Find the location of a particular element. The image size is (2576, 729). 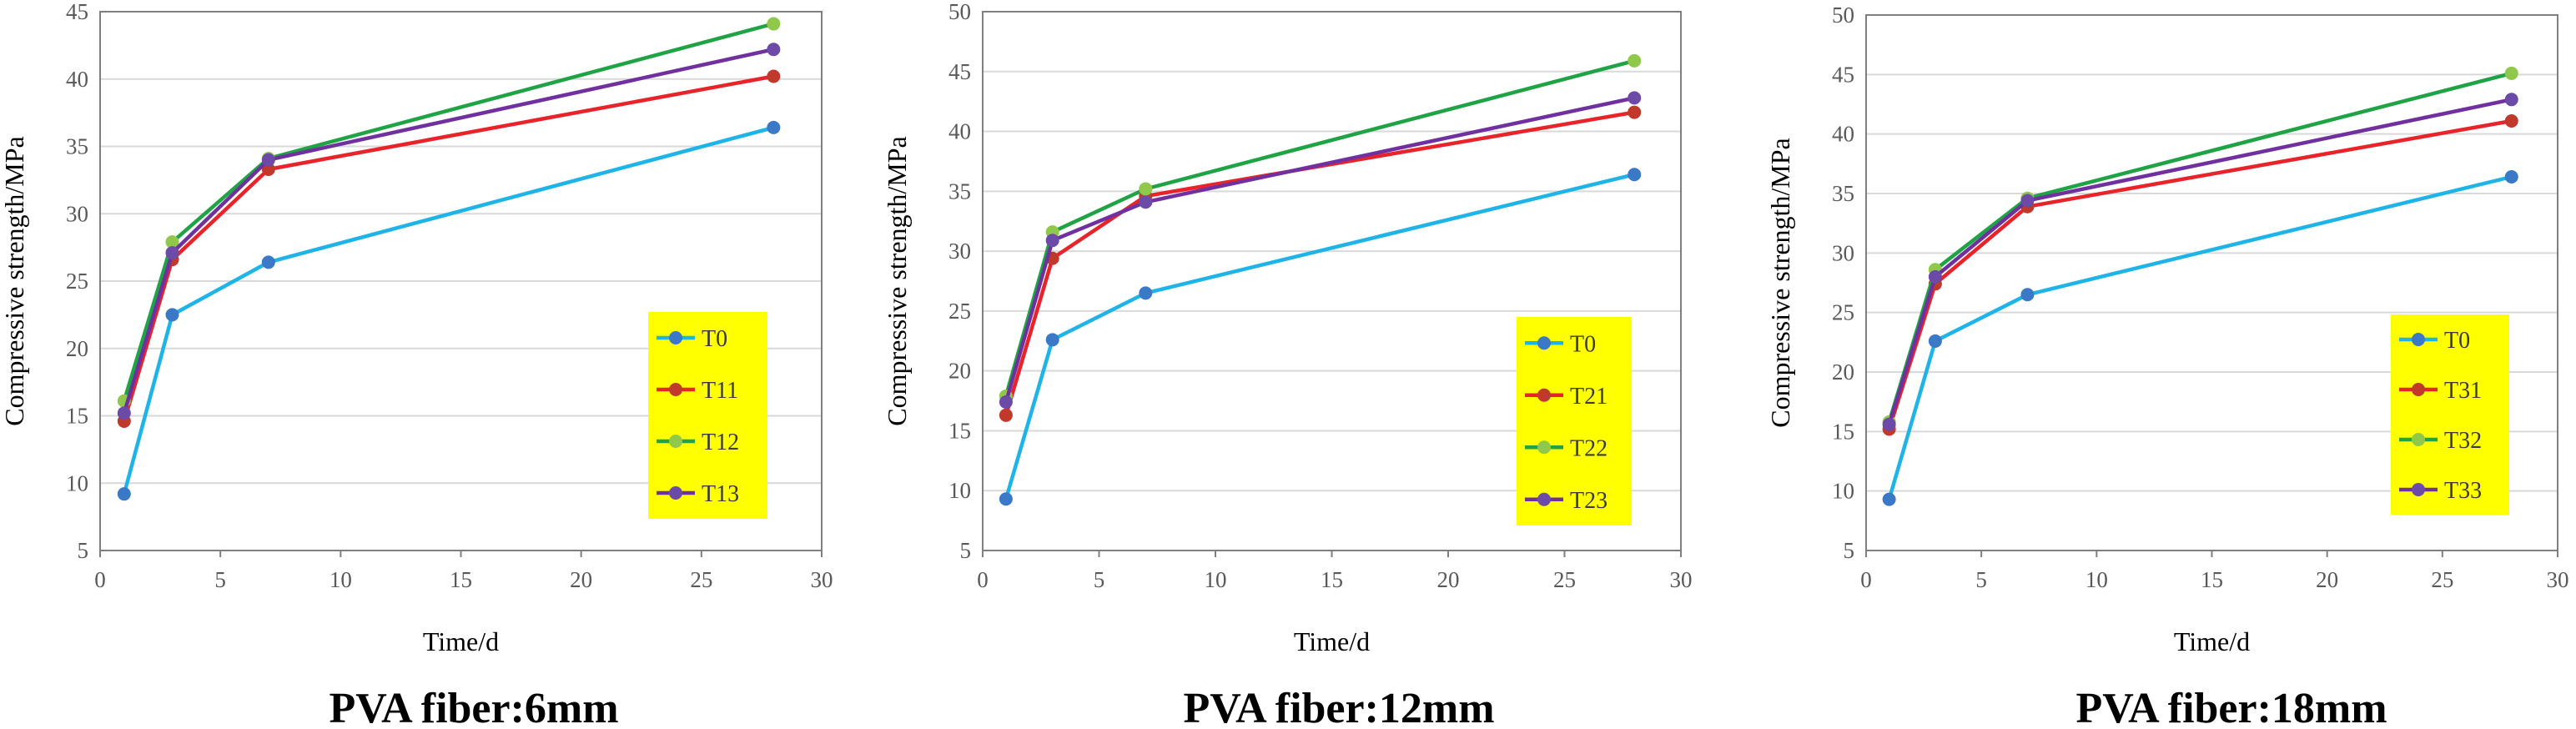

legend-label: T12 is located at coordinates (720, 443).